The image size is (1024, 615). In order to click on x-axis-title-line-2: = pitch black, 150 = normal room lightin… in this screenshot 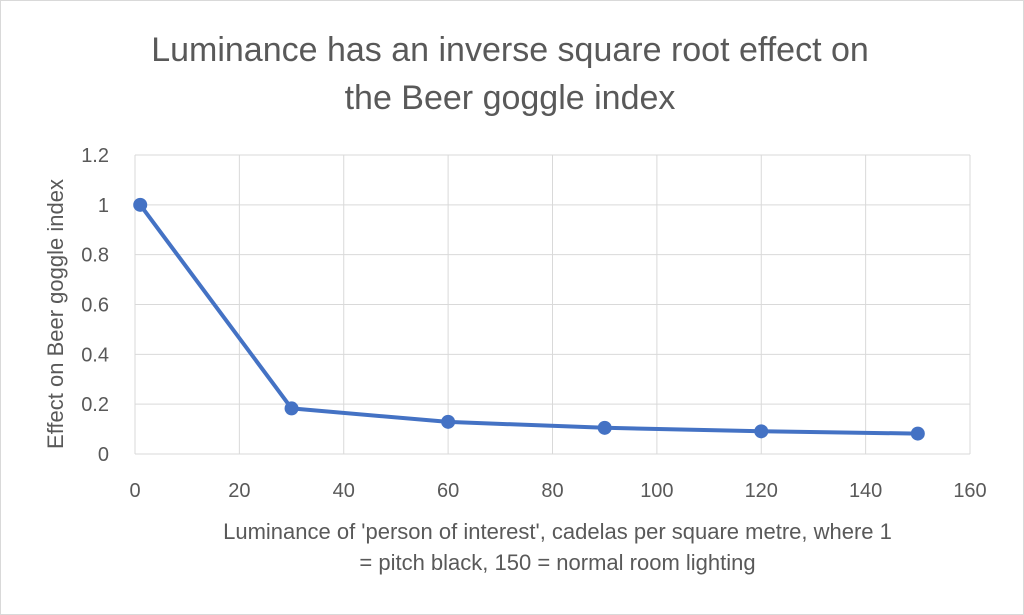, I will do `click(557, 562)`.